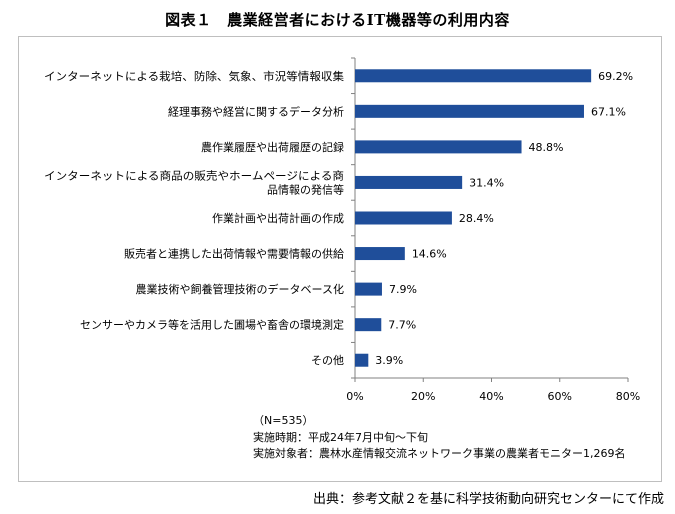  Describe the element at coordinates (278, 218) in the screenshot. I see `category-label: 作業計画や出荷計画の作成` at that location.